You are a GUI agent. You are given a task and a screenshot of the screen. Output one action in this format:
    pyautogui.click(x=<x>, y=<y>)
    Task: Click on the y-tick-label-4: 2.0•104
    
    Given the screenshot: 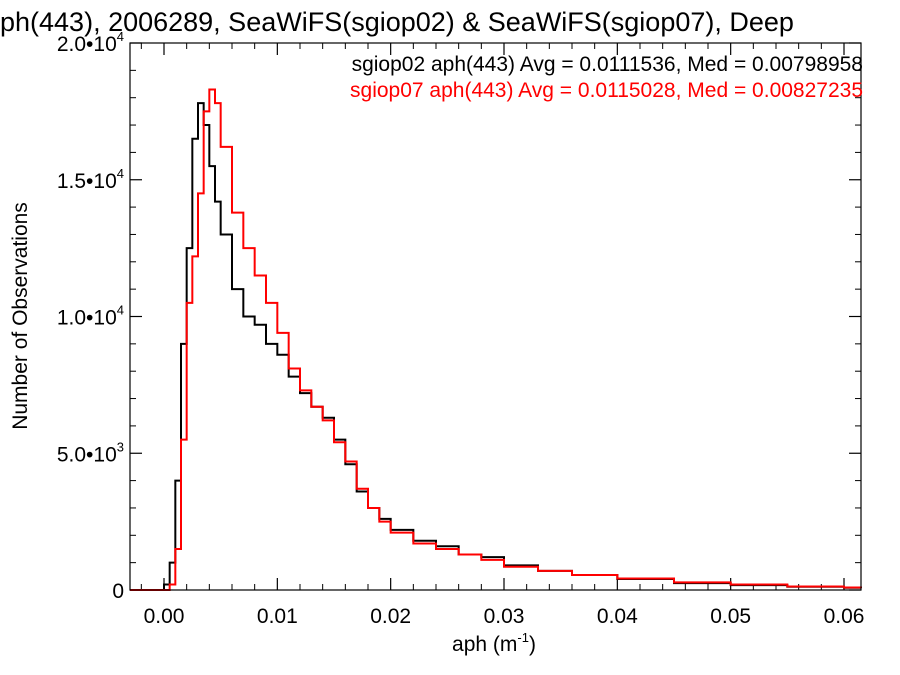 What is the action you would take?
    pyautogui.click(x=90, y=42)
    